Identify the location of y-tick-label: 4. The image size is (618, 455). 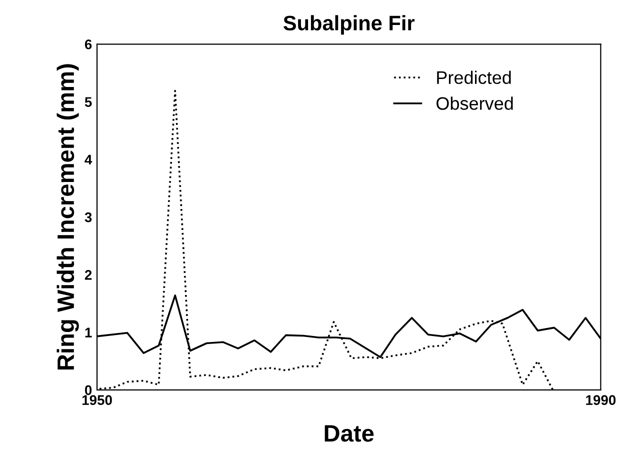
(88, 159).